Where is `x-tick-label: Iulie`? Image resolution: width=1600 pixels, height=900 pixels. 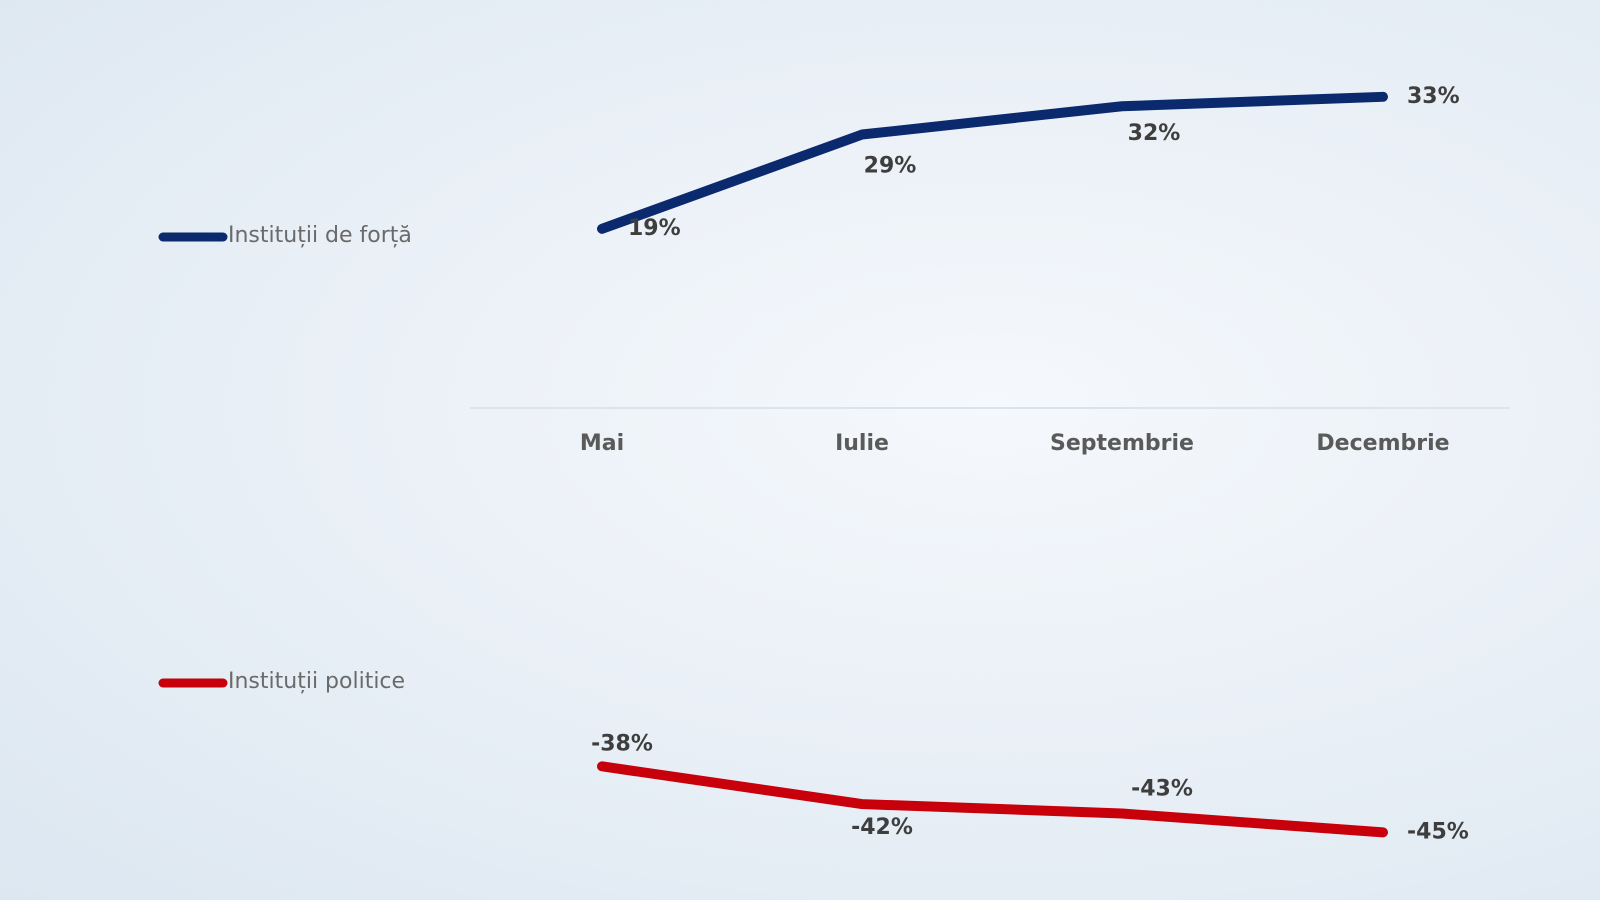
x-tick-label: Iulie is located at coordinates (862, 443).